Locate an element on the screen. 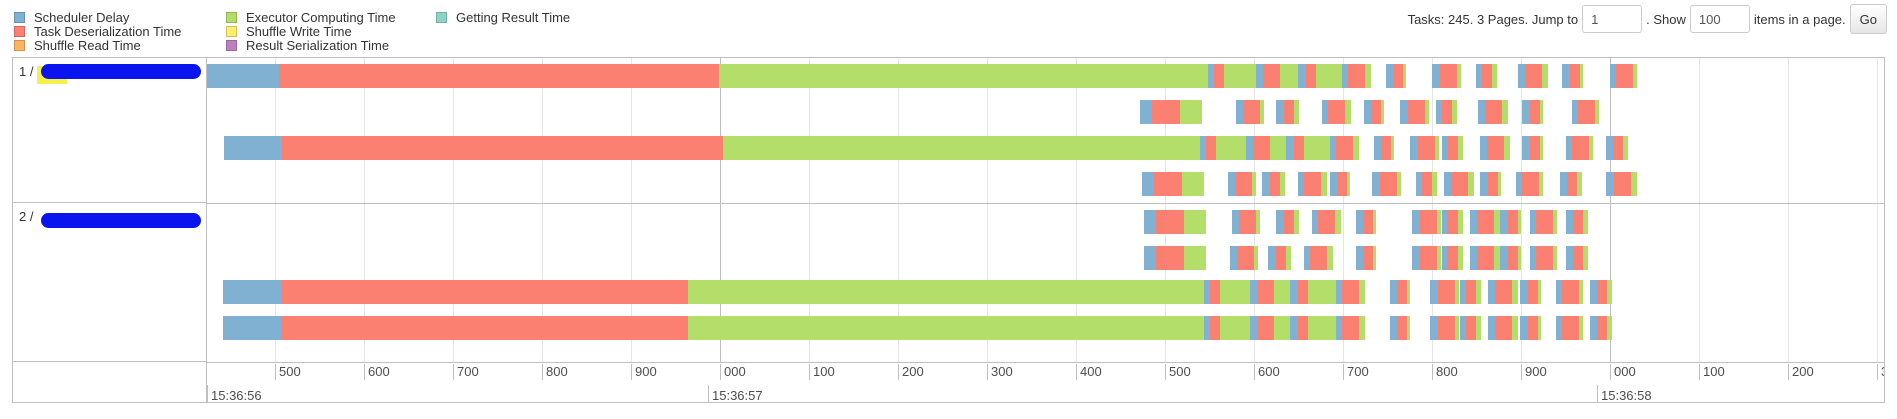 This screenshot has width=1897, height=419. timeline-group-labels: 1 / 2 / is located at coordinates (110, 230).